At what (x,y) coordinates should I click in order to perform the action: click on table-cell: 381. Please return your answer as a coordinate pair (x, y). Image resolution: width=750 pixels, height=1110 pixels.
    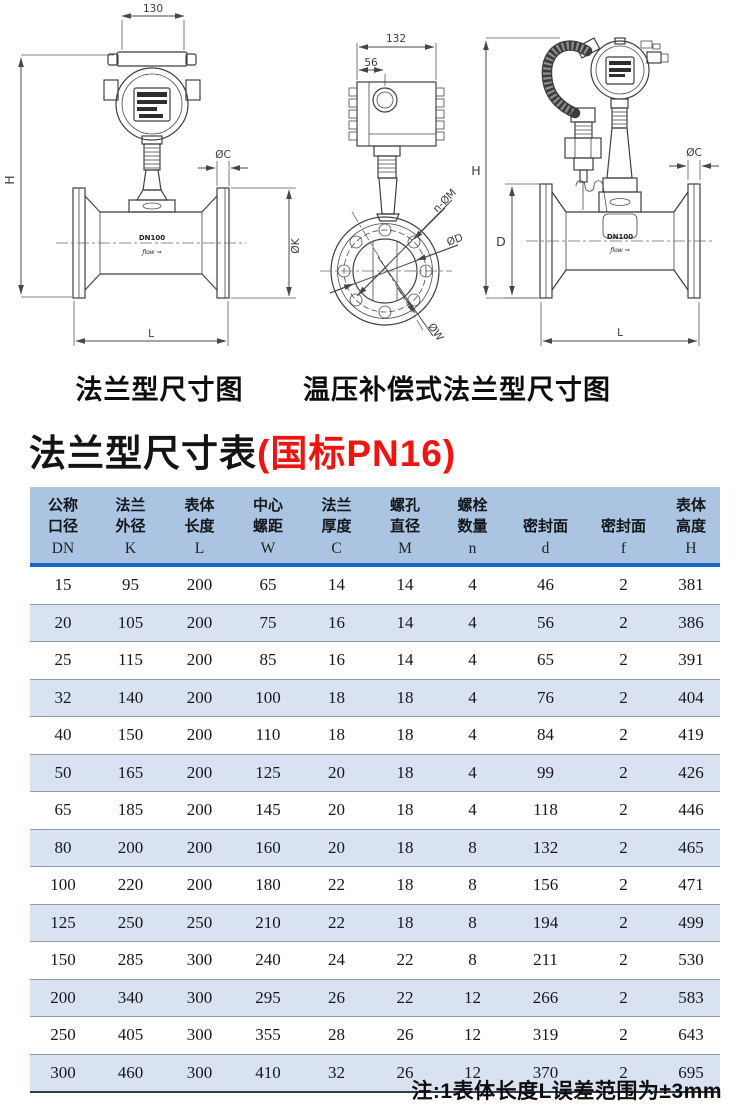
    Looking at the image, I should click on (691, 585).